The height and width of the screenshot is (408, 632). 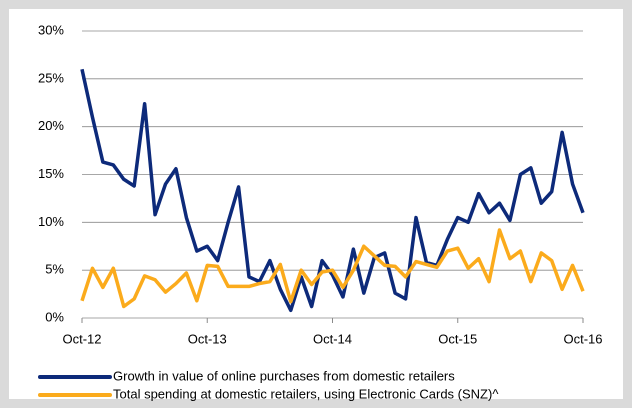 What do you see at coordinates (51, 125) in the screenshot?
I see `y-tick-label: 20%` at bounding box center [51, 125].